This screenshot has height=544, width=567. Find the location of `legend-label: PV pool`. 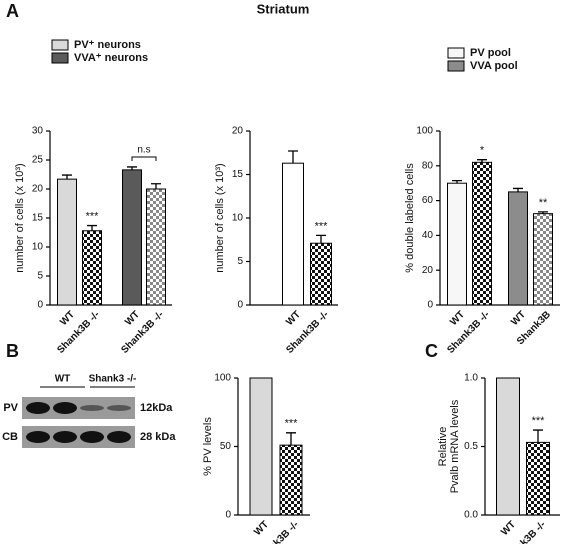

legend-label: PV pool is located at coordinates (490, 53).